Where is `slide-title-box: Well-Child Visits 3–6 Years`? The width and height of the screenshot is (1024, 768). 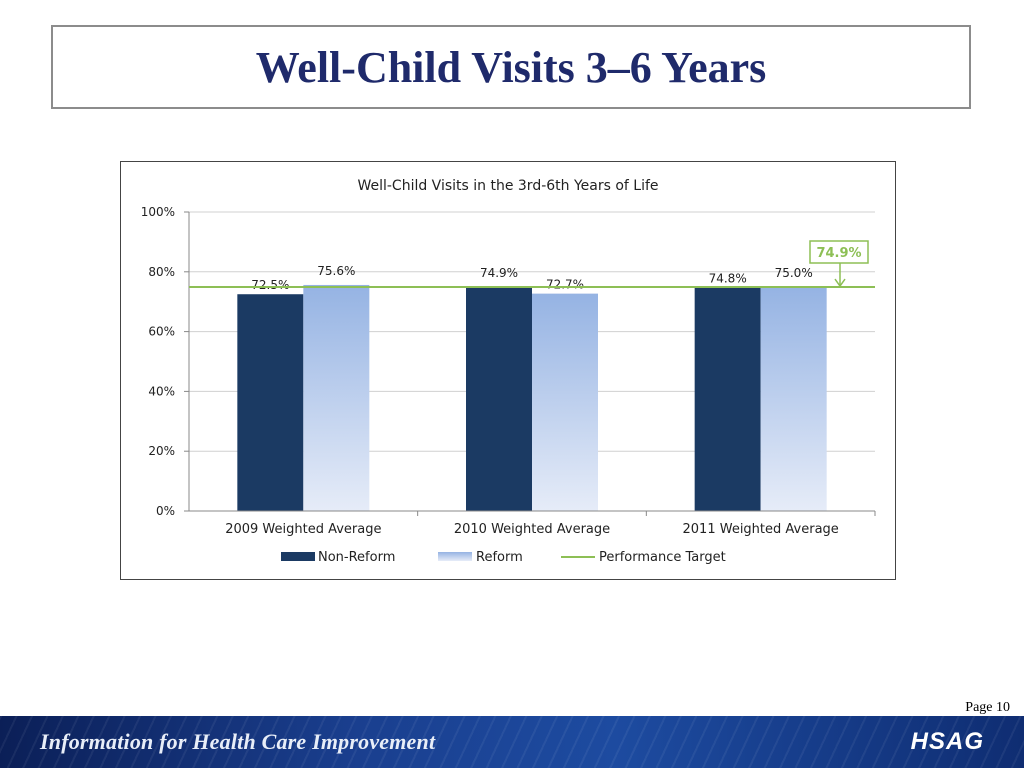
slide-title-box: Well-Child Visits 3–6 Years is located at coordinates (511, 67).